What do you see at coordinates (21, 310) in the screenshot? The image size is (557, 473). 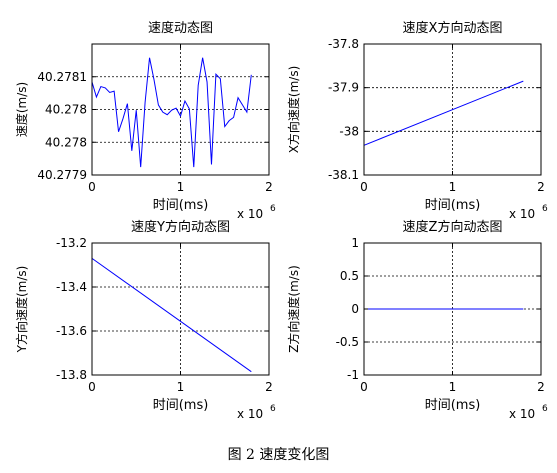 I see `y-axis-label: Y方向速度(m/s)` at bounding box center [21, 310].